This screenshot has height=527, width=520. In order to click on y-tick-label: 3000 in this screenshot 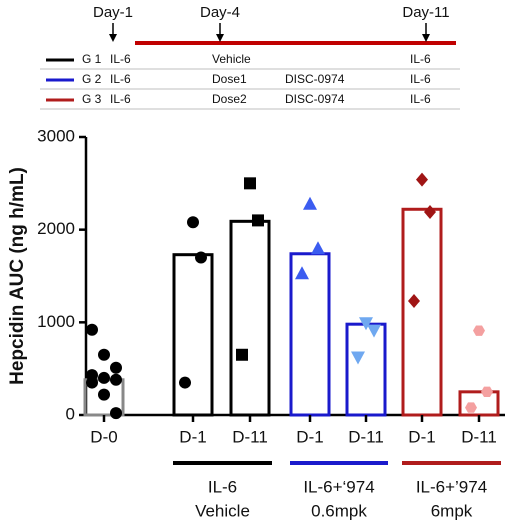, I will do `click(56, 135)`.